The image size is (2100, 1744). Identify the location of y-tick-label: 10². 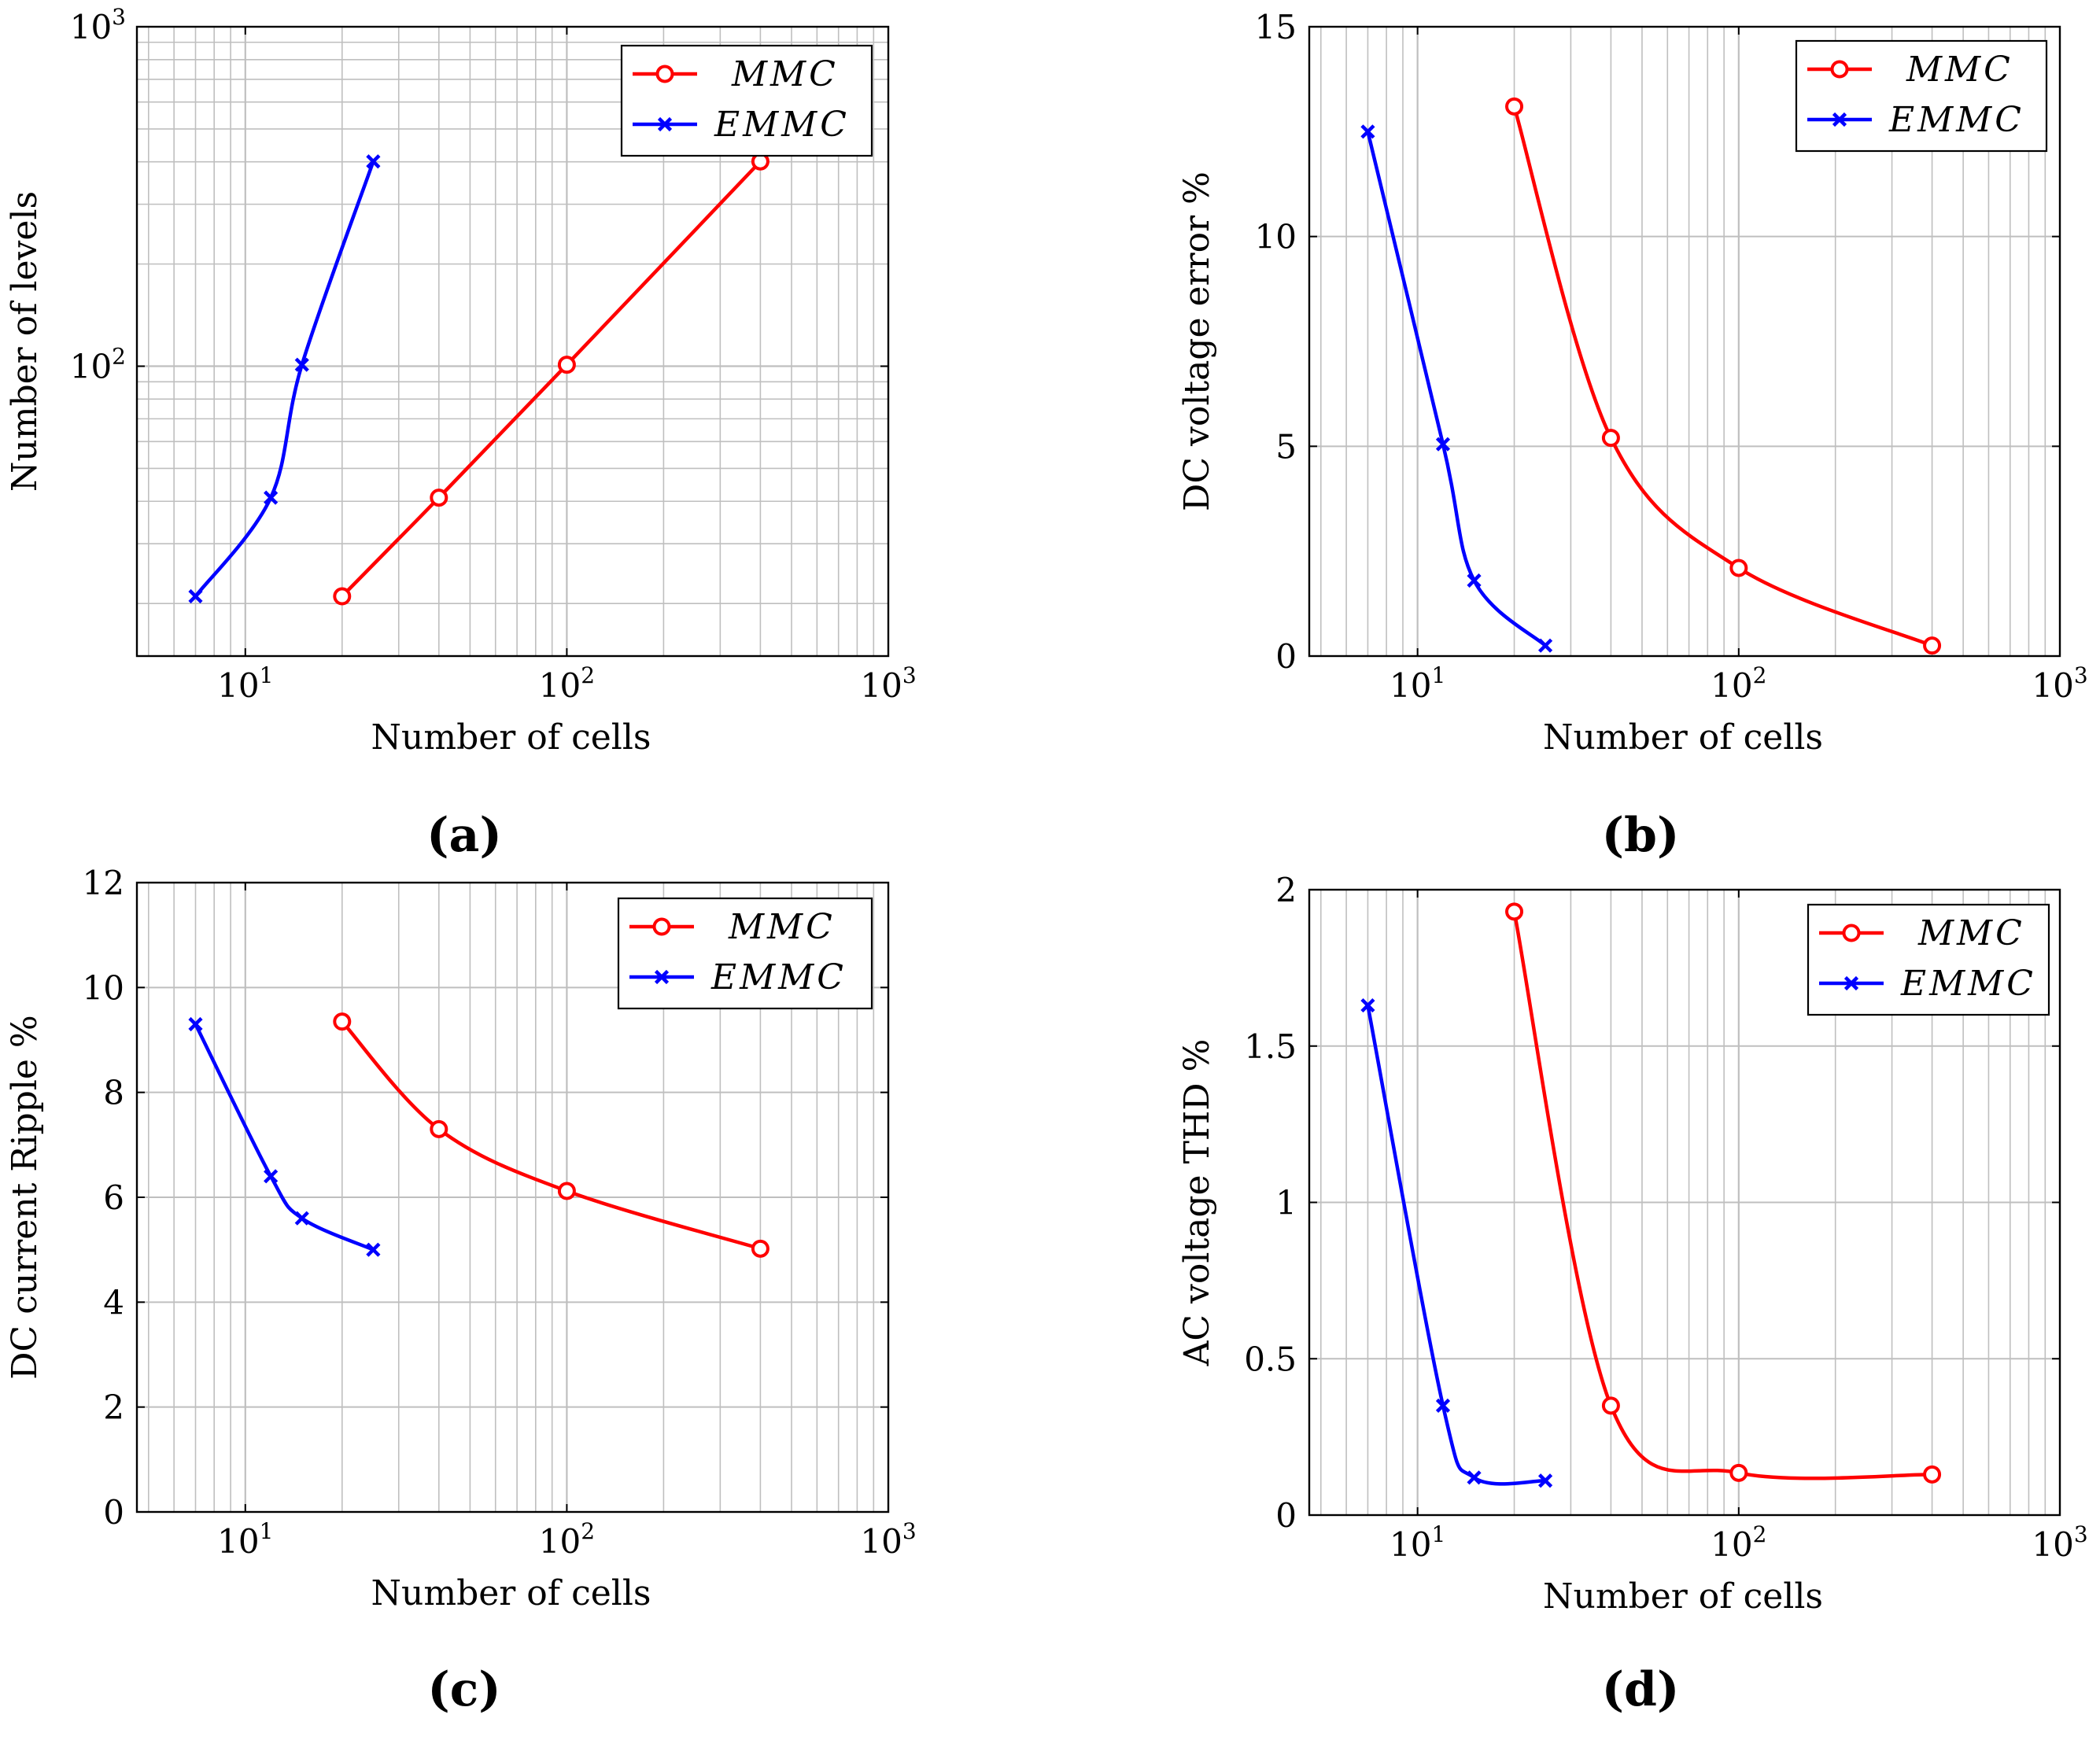
(98, 365).